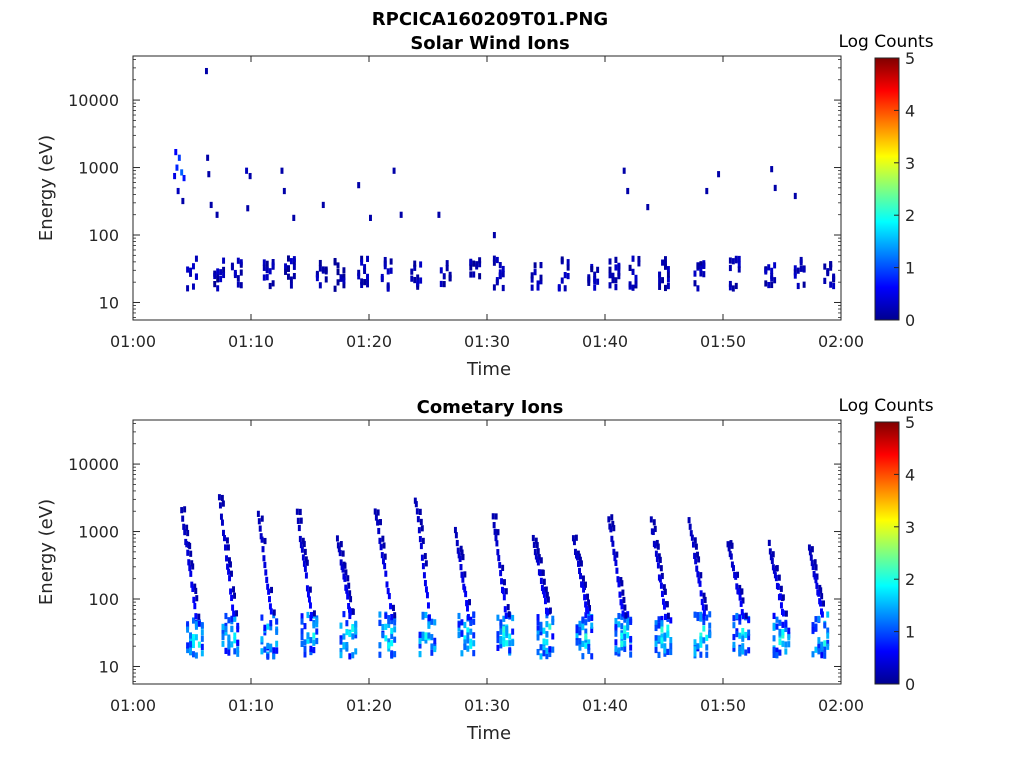 This screenshot has height=768, width=1024. What do you see at coordinates (885, 406) in the screenshot?
I see `colorbar-label: Log Counts` at bounding box center [885, 406].